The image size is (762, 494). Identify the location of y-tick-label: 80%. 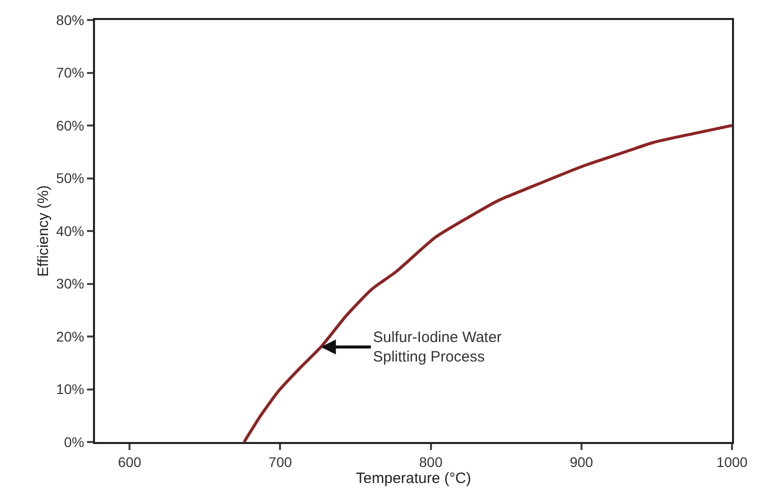
(70, 20).